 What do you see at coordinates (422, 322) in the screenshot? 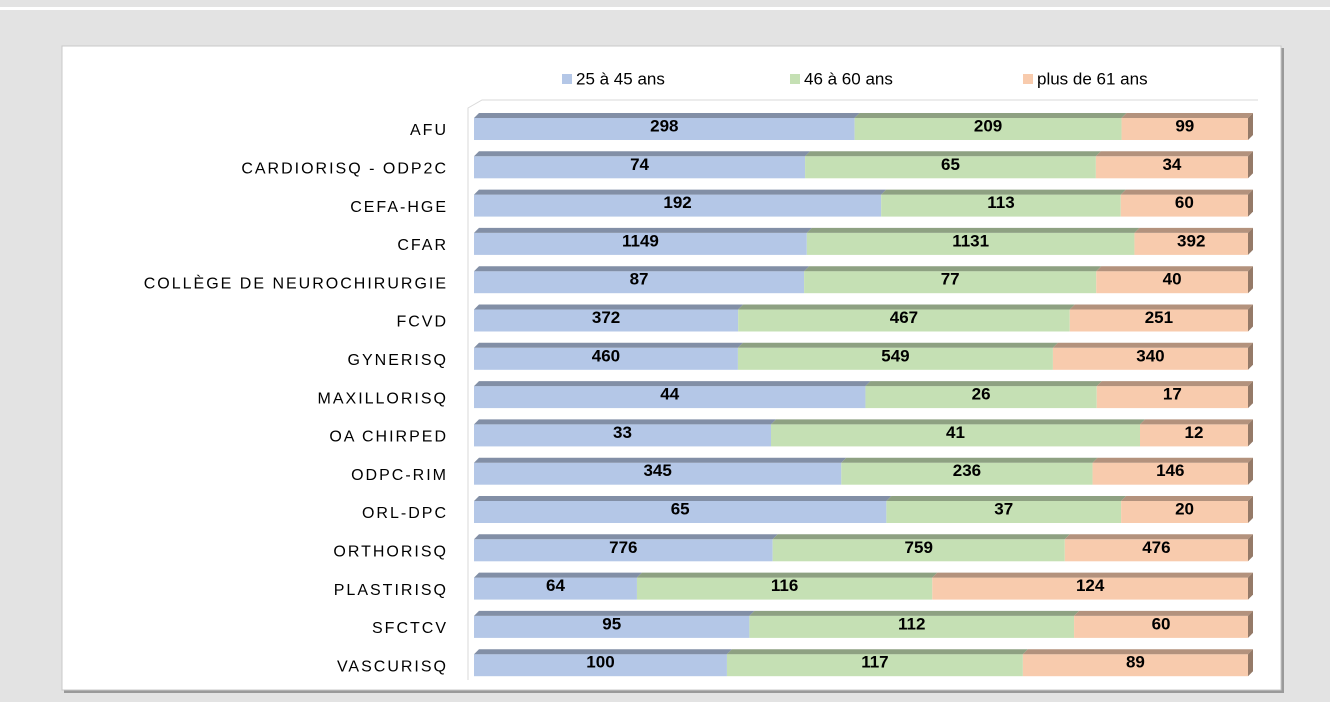
I see `category-label: FCVD` at bounding box center [422, 322].